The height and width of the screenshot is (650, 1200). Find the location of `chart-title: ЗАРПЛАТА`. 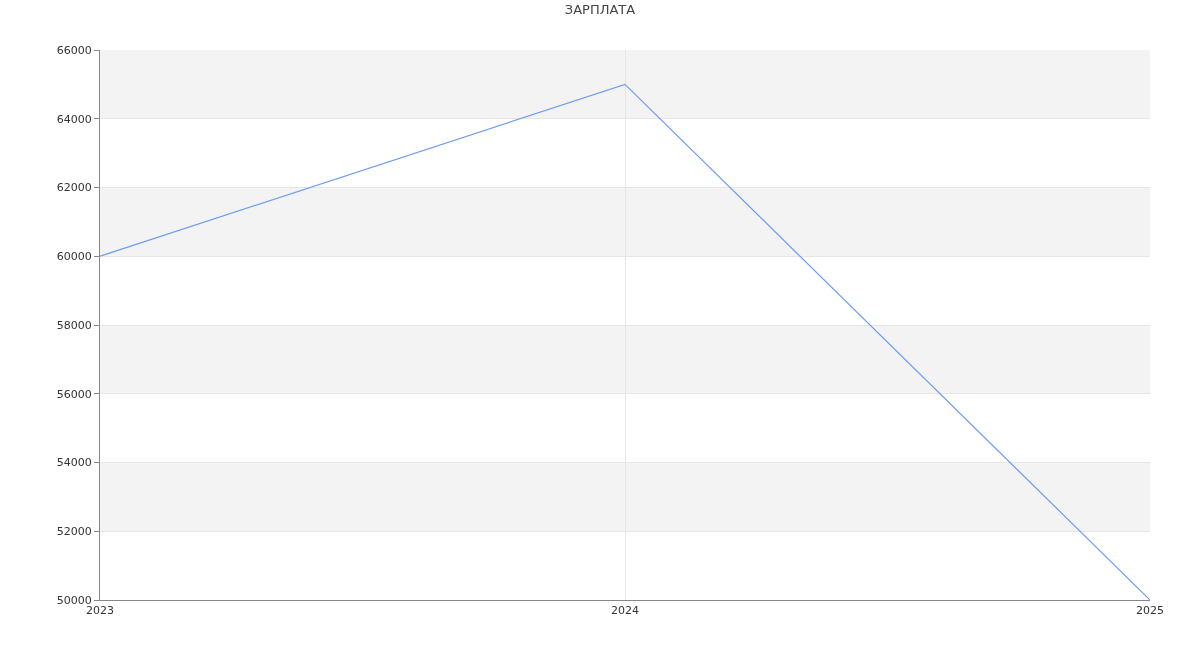

chart-title: ЗАРПЛАТА is located at coordinates (600, 10).